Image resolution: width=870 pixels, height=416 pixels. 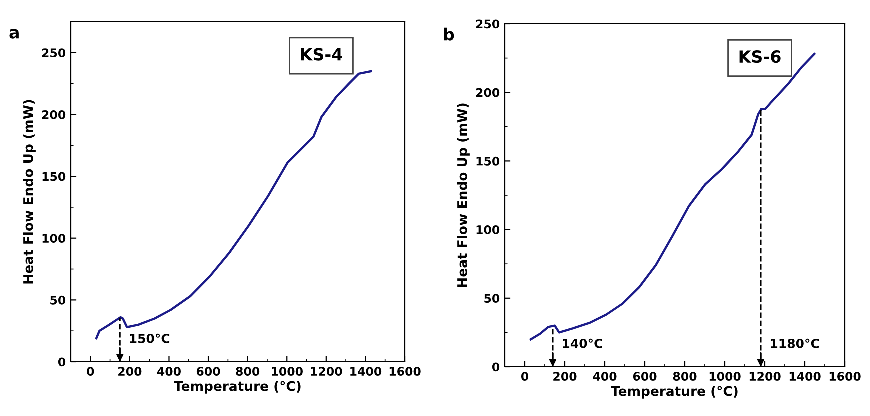 What do you see at coordinates (760, 57) in the screenshot?
I see `text: KS-6` at bounding box center [760, 57].